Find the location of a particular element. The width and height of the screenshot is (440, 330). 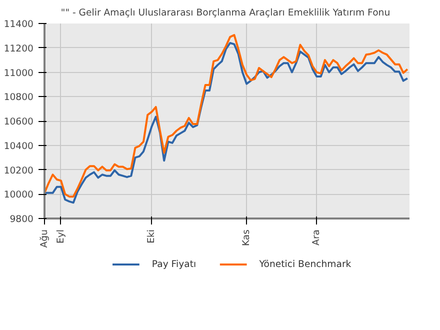

x-tick-label: Ağu is located at coordinates (44, 238).